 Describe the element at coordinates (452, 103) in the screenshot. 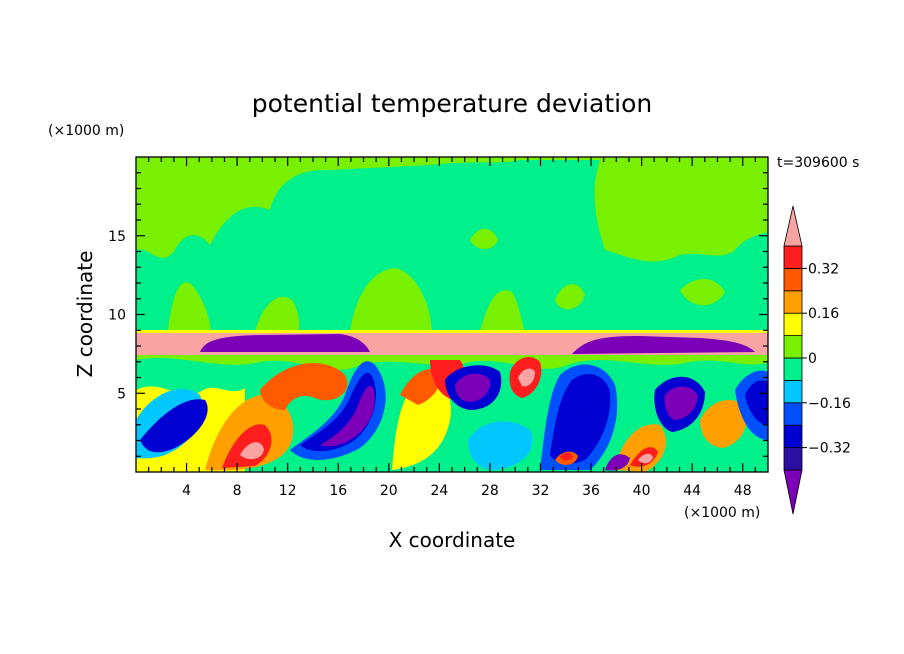

I see `chart-title: potential temperature deviation` at that location.